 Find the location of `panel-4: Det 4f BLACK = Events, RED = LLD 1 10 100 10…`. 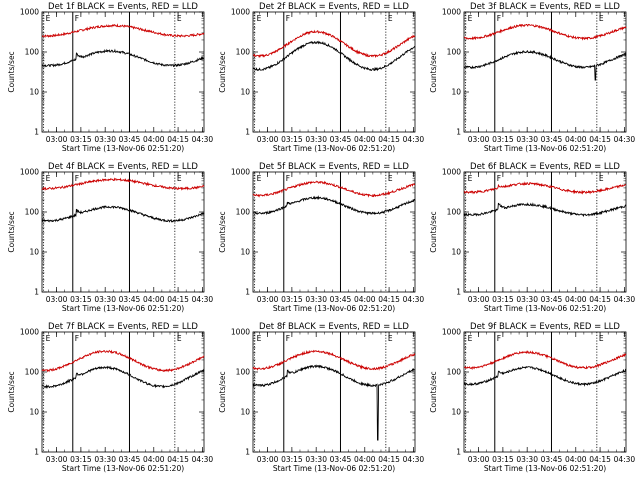

panel-4: Det 4f BLACK = Events, RED = LLD 1 10 100 10… is located at coordinates (110, 237).